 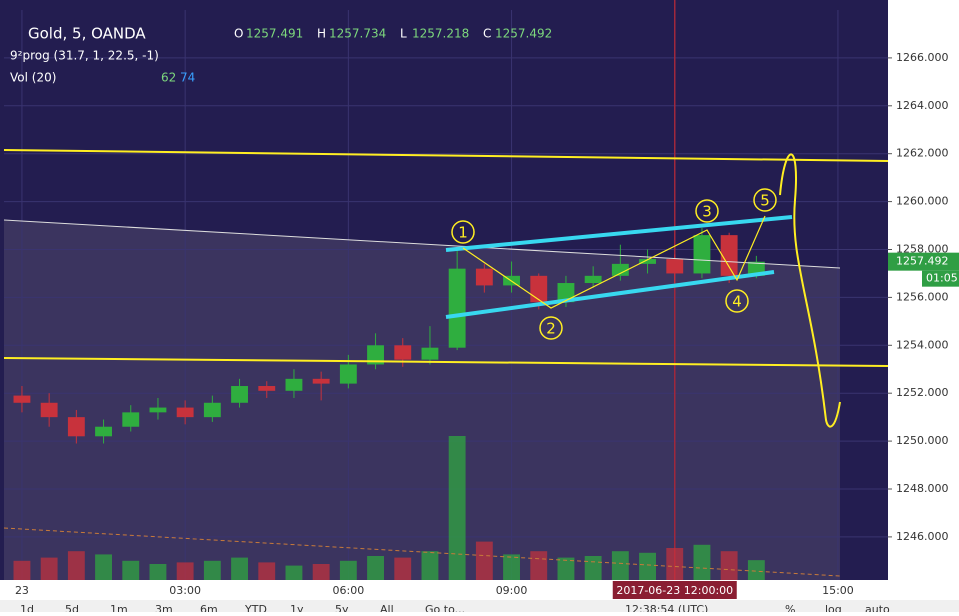 What do you see at coordinates (185, 590) in the screenshot?
I see `x-tick-label: 03:00` at bounding box center [185, 590].